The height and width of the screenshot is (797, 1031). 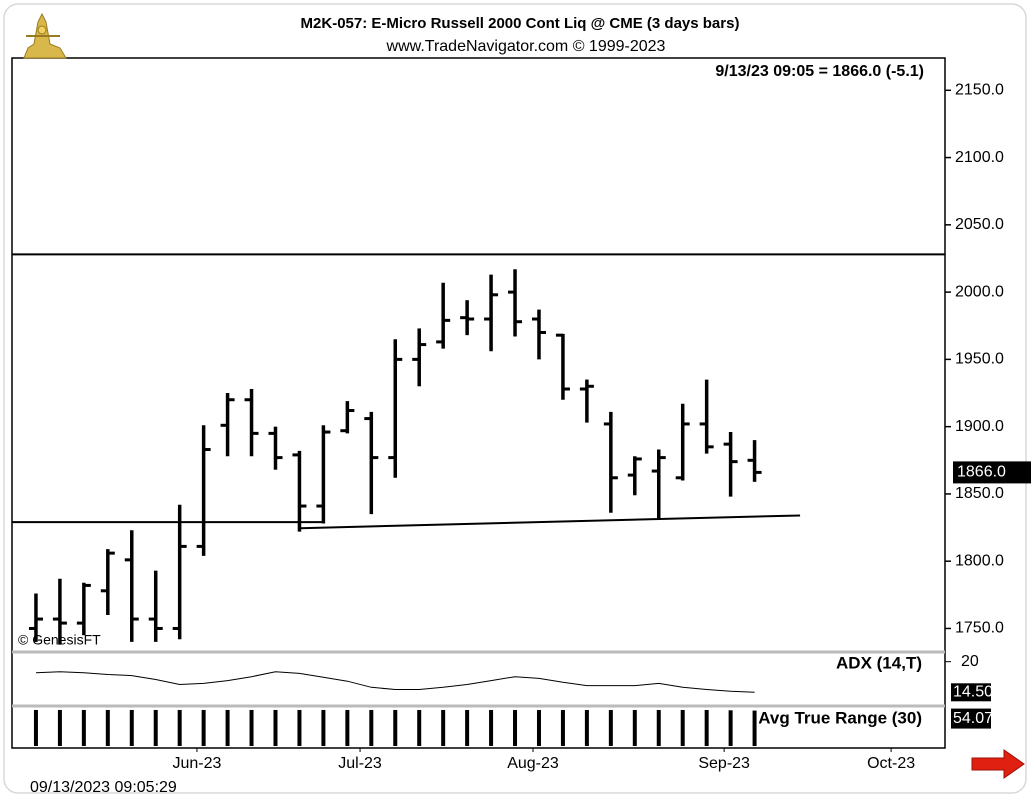 I want to click on adx-last-label: 14.50, so click(x=973, y=692).